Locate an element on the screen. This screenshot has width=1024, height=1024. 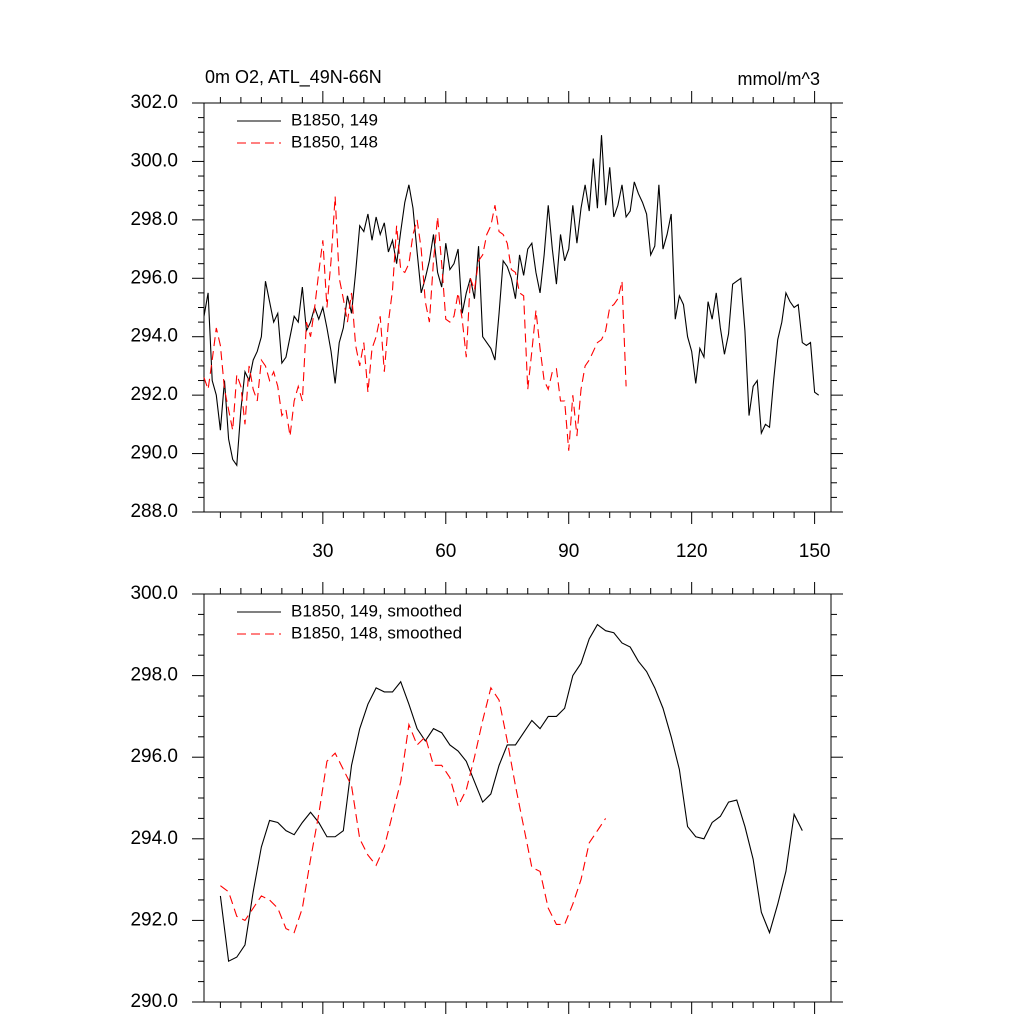
y-tick-label: 288.0 is located at coordinates (154, 511).